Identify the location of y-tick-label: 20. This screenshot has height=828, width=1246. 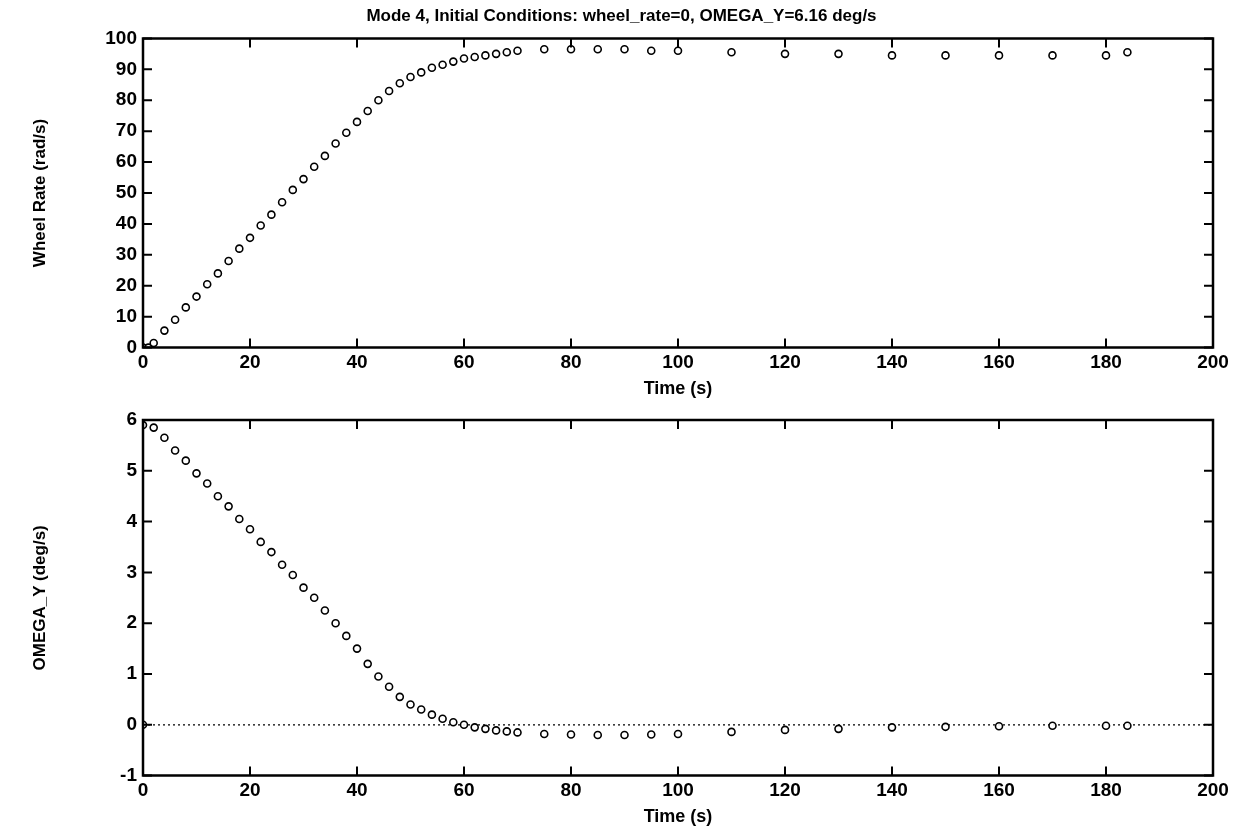
(126, 284).